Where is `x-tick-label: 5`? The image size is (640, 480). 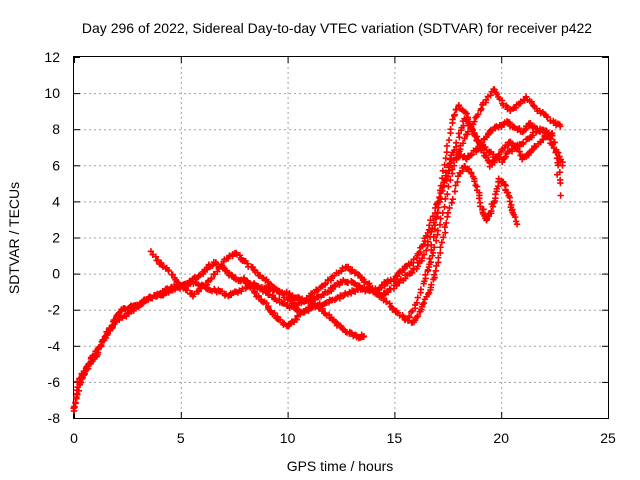
x-tick-label: 5 is located at coordinates (181, 438).